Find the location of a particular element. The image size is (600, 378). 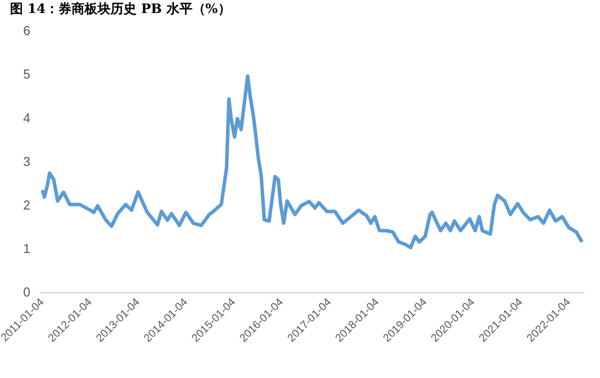

y-tick-label: 1 is located at coordinates (26, 248).